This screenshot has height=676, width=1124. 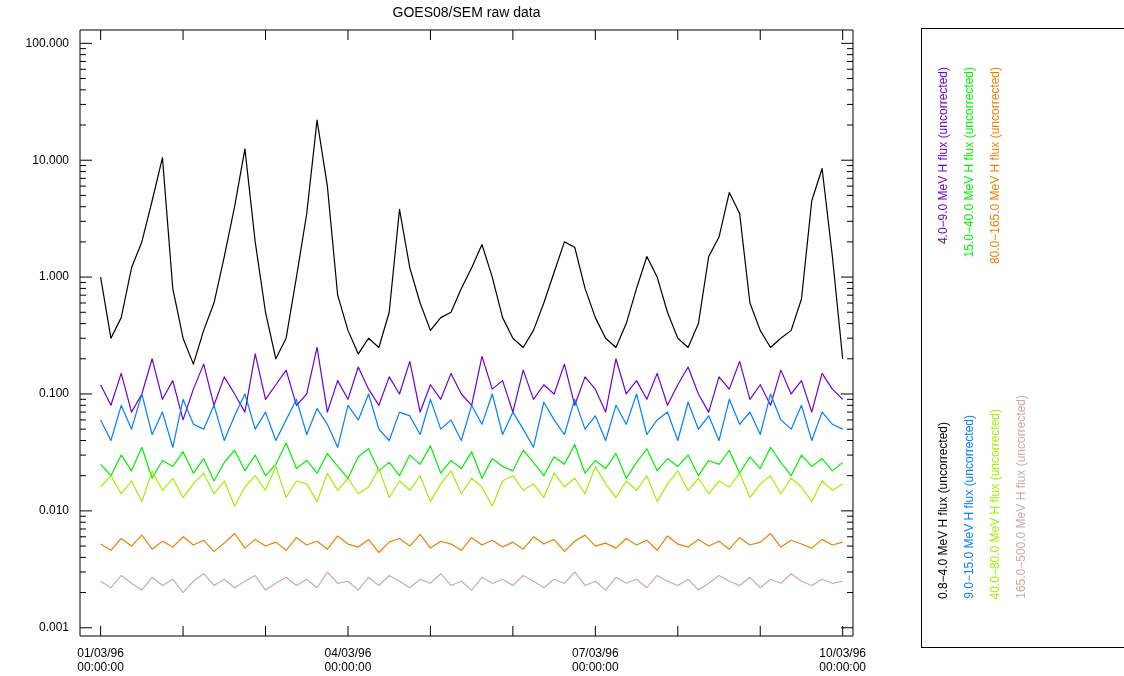 I want to click on x-tick-label: 04/03/96 00:00:00, so click(x=348, y=659).